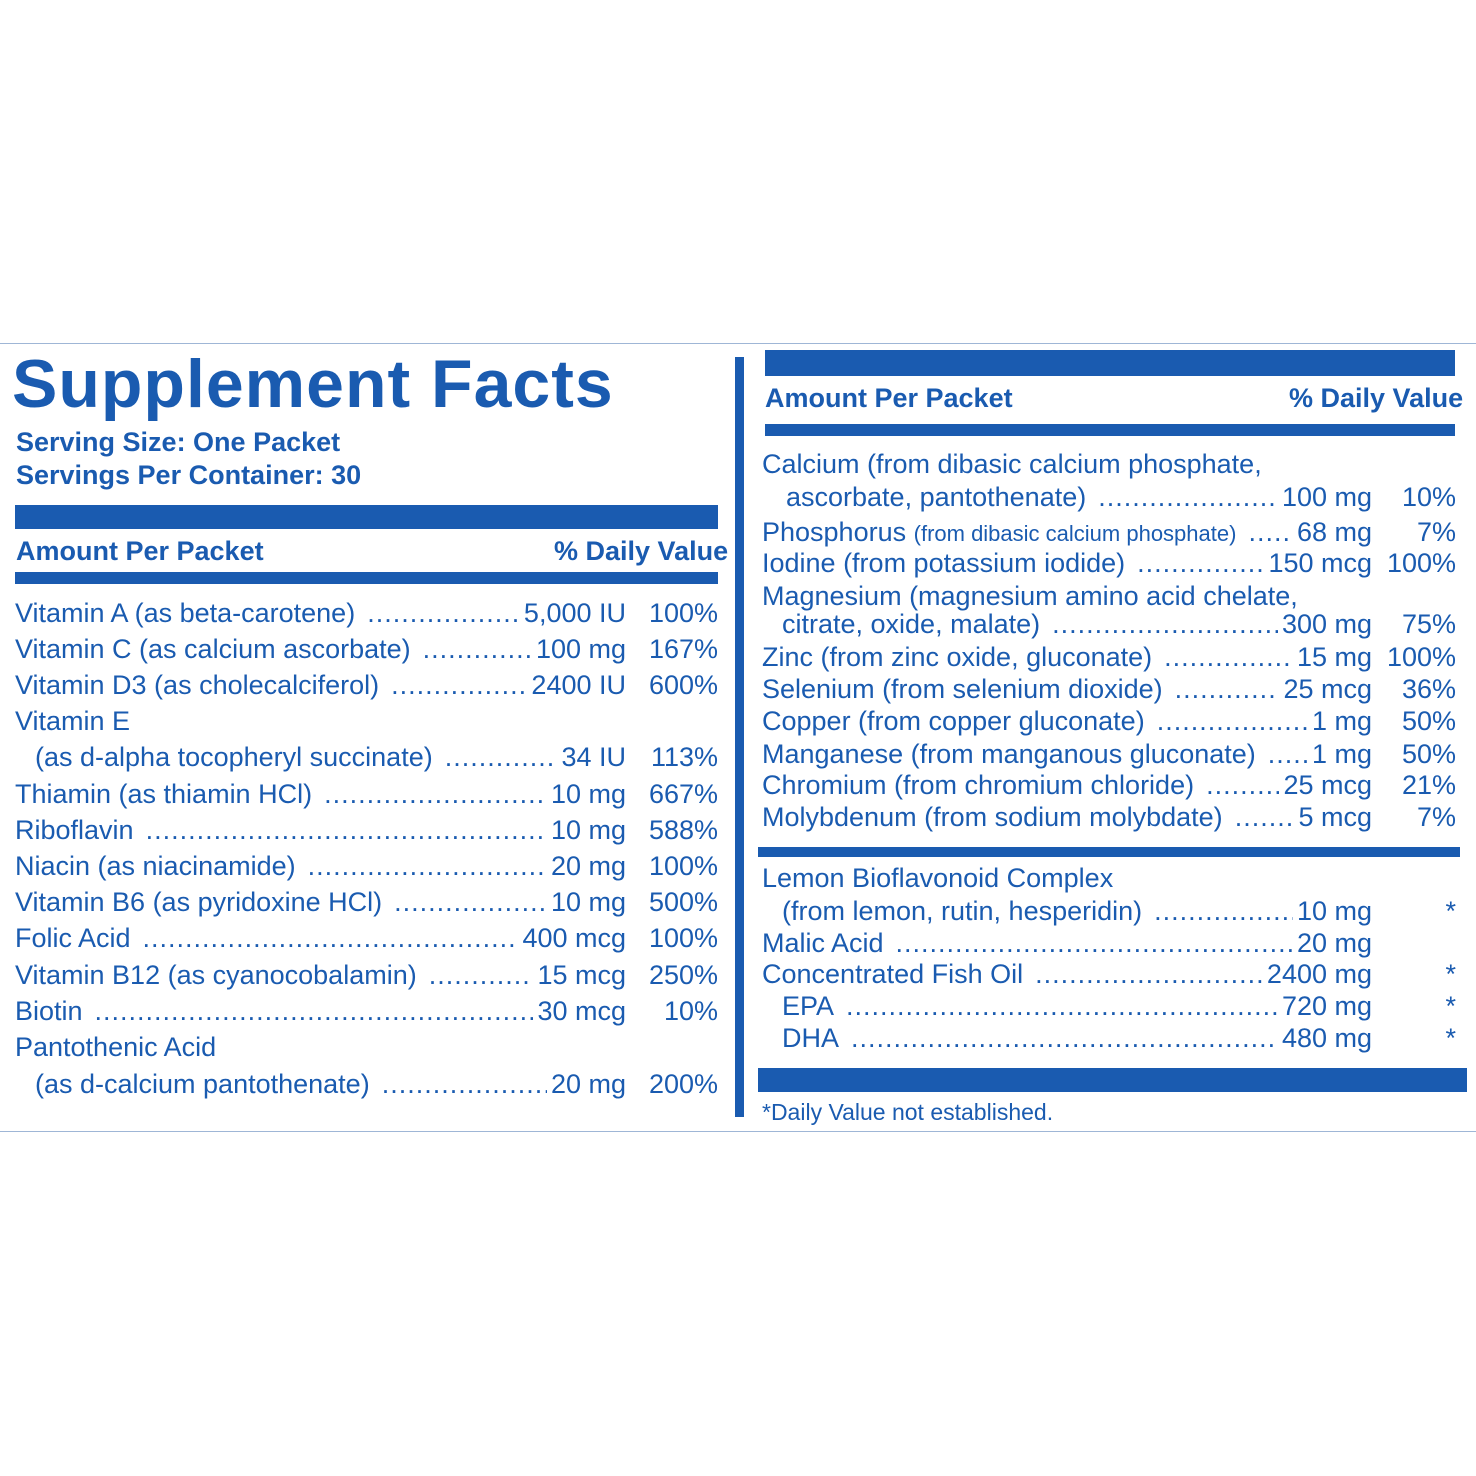  Describe the element at coordinates (962, 689) in the screenshot. I see `mineral-name: Selenium (from selenium dioxide)` at that location.